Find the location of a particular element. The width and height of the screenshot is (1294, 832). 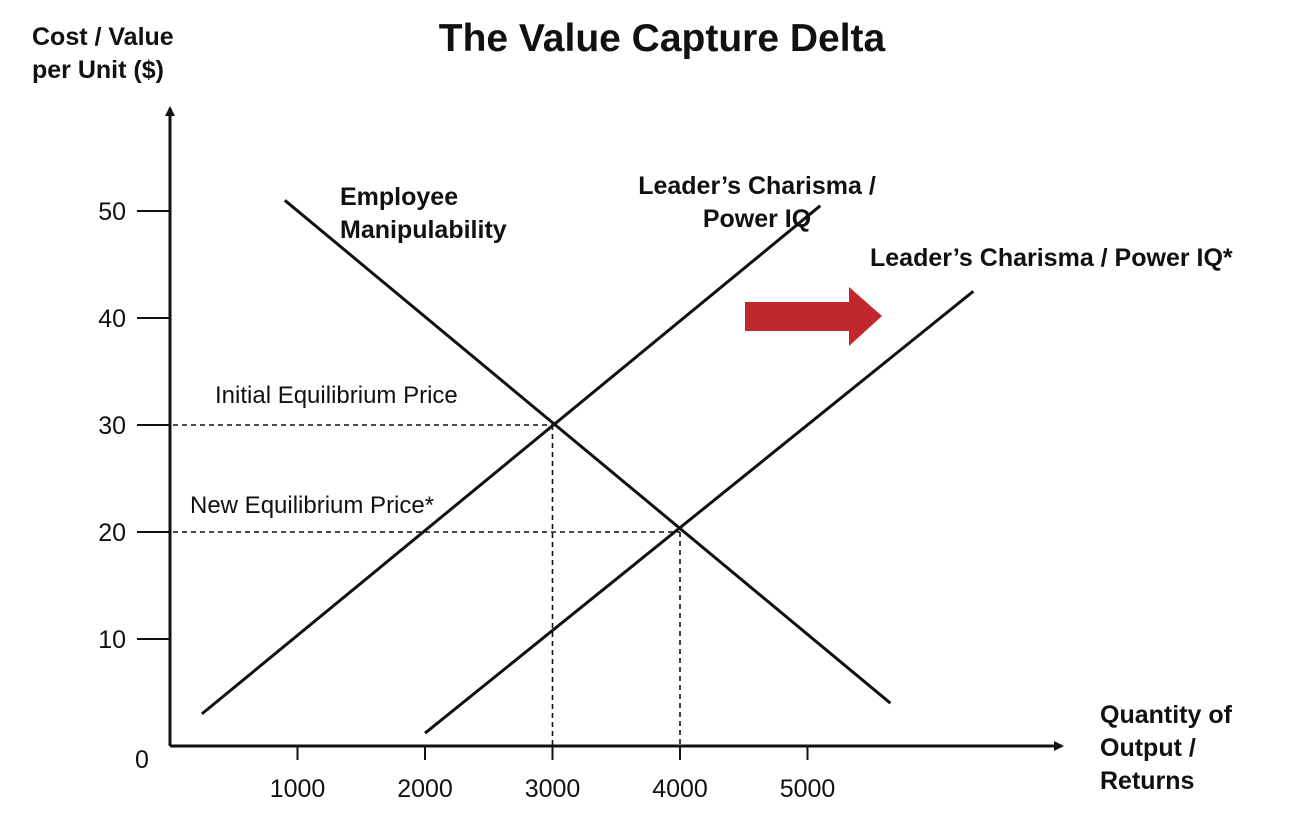

leader-charisma-label-line: Power IQ is located at coordinates (757, 219).